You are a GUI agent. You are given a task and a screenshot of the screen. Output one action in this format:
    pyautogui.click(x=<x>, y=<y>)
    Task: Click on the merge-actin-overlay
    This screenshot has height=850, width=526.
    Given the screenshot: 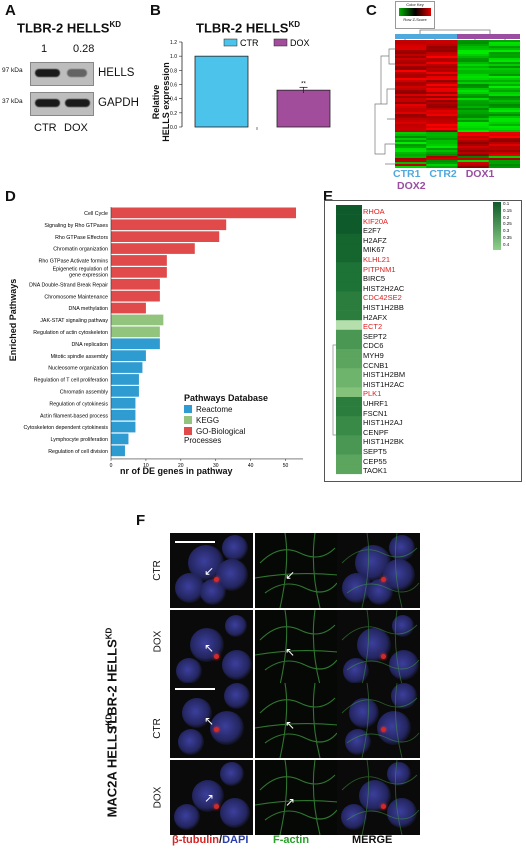 What is the action you would take?
    pyautogui.click(x=380, y=720)
    